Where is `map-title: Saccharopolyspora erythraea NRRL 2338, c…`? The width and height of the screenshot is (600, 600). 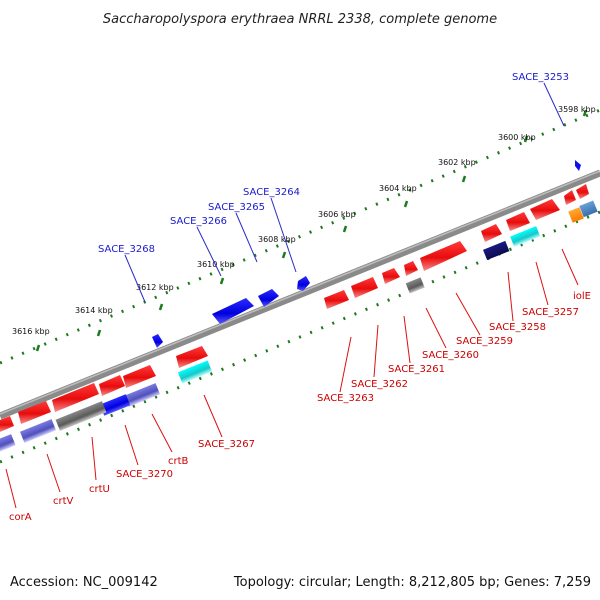 map-title: Saccharopolyspora erythraea NRRL 2338, c… is located at coordinates (300, 19).